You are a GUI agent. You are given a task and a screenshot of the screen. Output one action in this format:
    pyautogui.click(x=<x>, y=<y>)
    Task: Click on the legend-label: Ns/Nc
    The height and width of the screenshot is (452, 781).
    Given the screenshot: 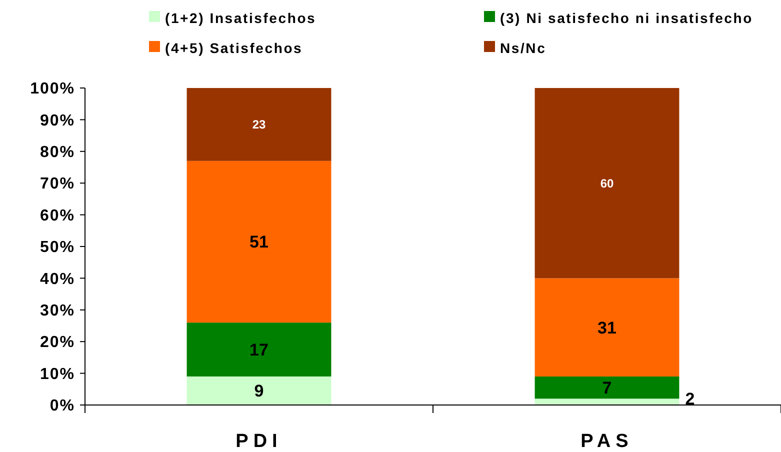 What is the action you would take?
    pyautogui.click(x=523, y=48)
    